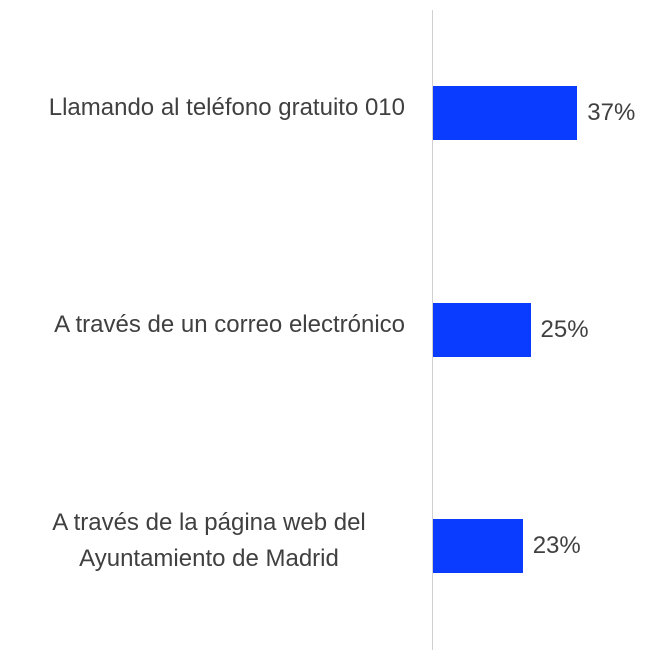  What do you see at coordinates (226, 107) in the screenshot?
I see `category-label: Llamando al teléfono gratuito 010` at bounding box center [226, 107].